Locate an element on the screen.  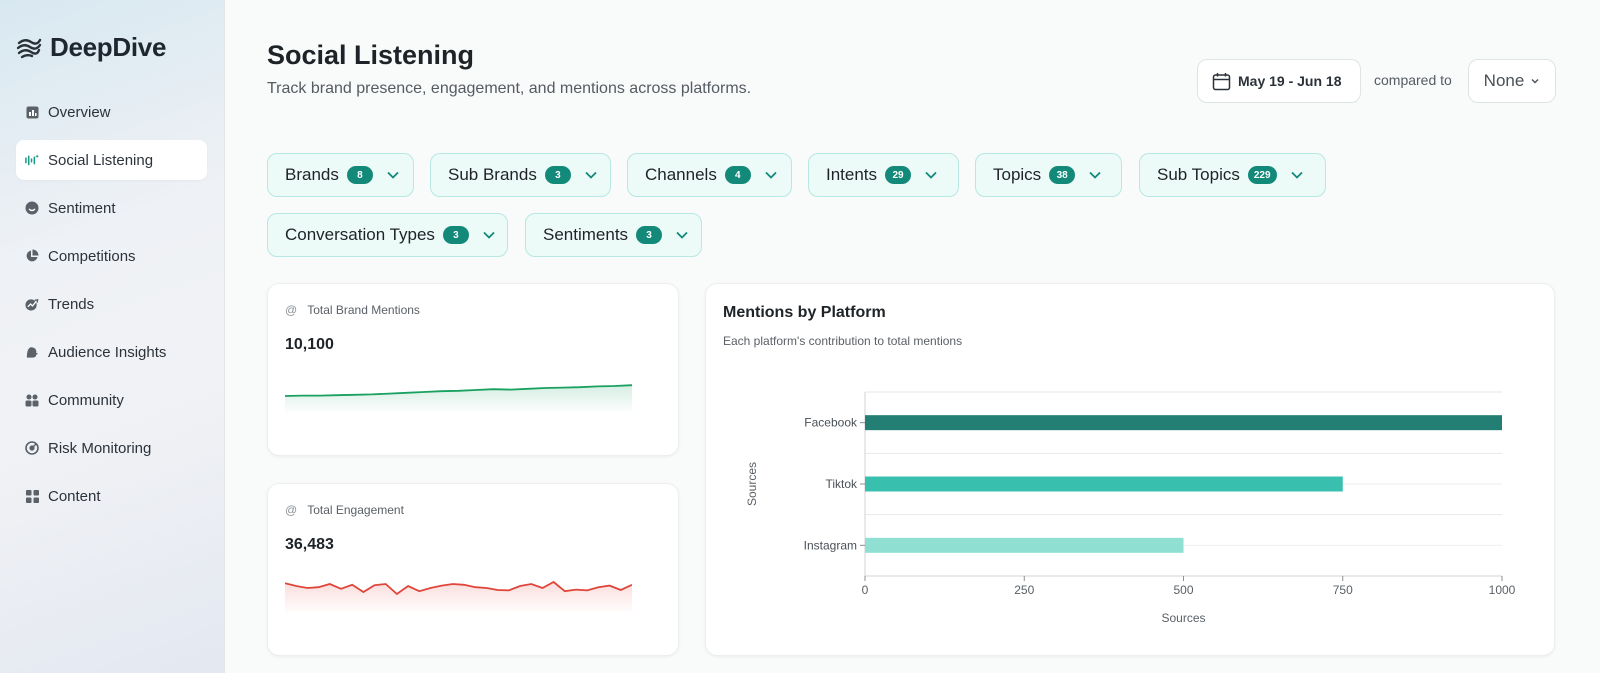
app-name: DeepDive is located at coordinates (108, 46).